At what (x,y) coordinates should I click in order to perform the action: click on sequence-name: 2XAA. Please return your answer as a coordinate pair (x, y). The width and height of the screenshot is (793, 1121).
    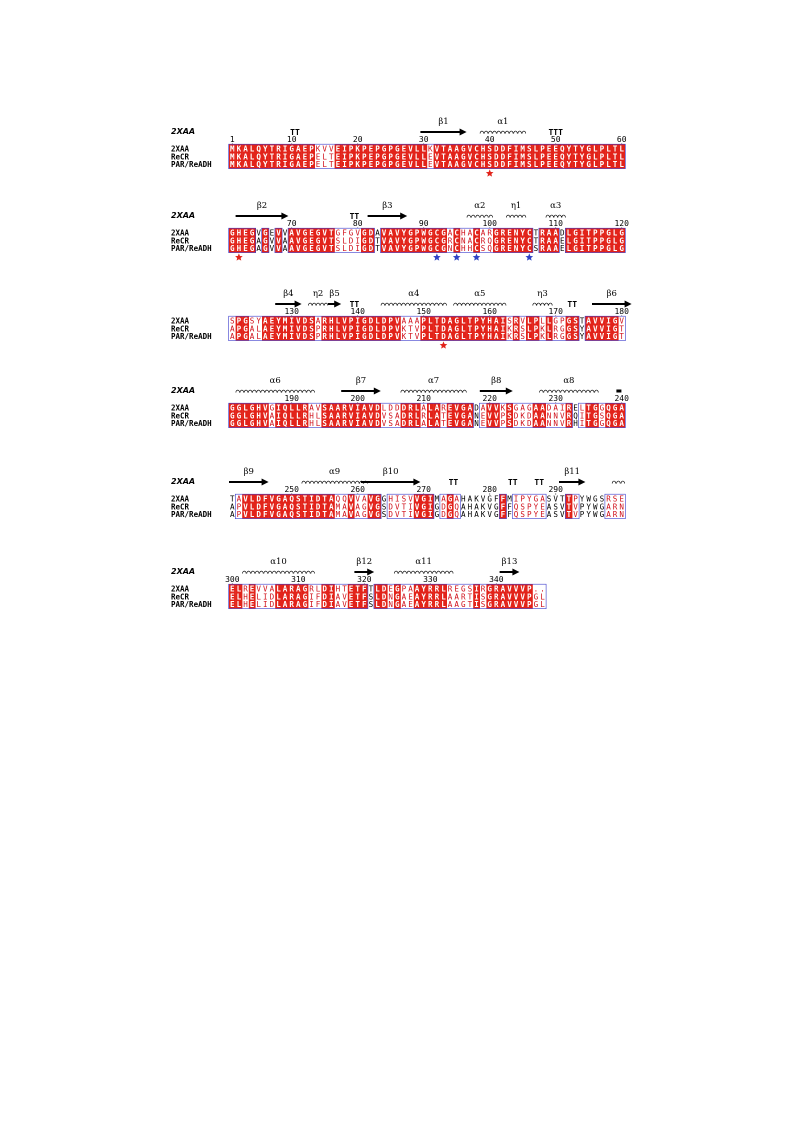
    Looking at the image, I should click on (180, 149).